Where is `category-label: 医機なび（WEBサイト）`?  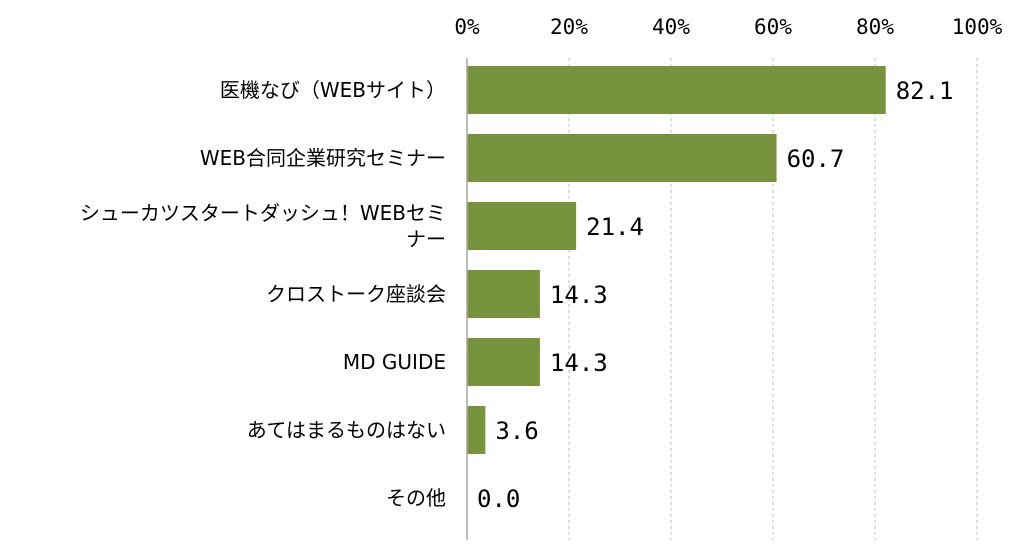
category-label: 医機なび（WEBサイト） is located at coordinates (333, 90).